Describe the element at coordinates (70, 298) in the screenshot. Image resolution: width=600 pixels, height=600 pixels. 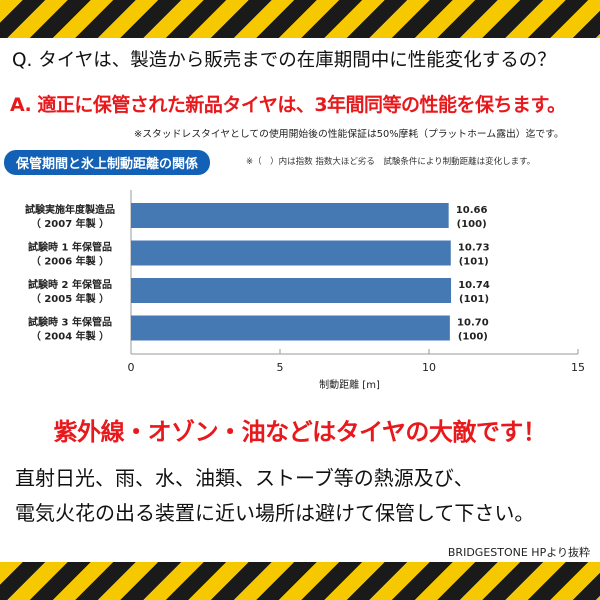
I see `category-sublabel: （ 2005 年製 ）` at that location.